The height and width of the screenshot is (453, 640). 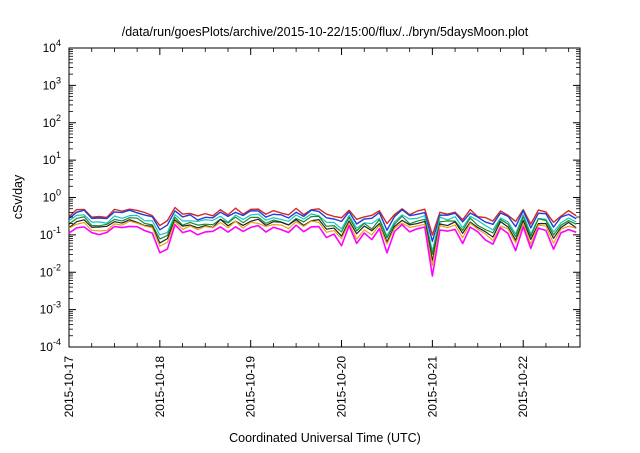 I want to click on x-tick-label: 2015-10-17, so click(x=69, y=387).